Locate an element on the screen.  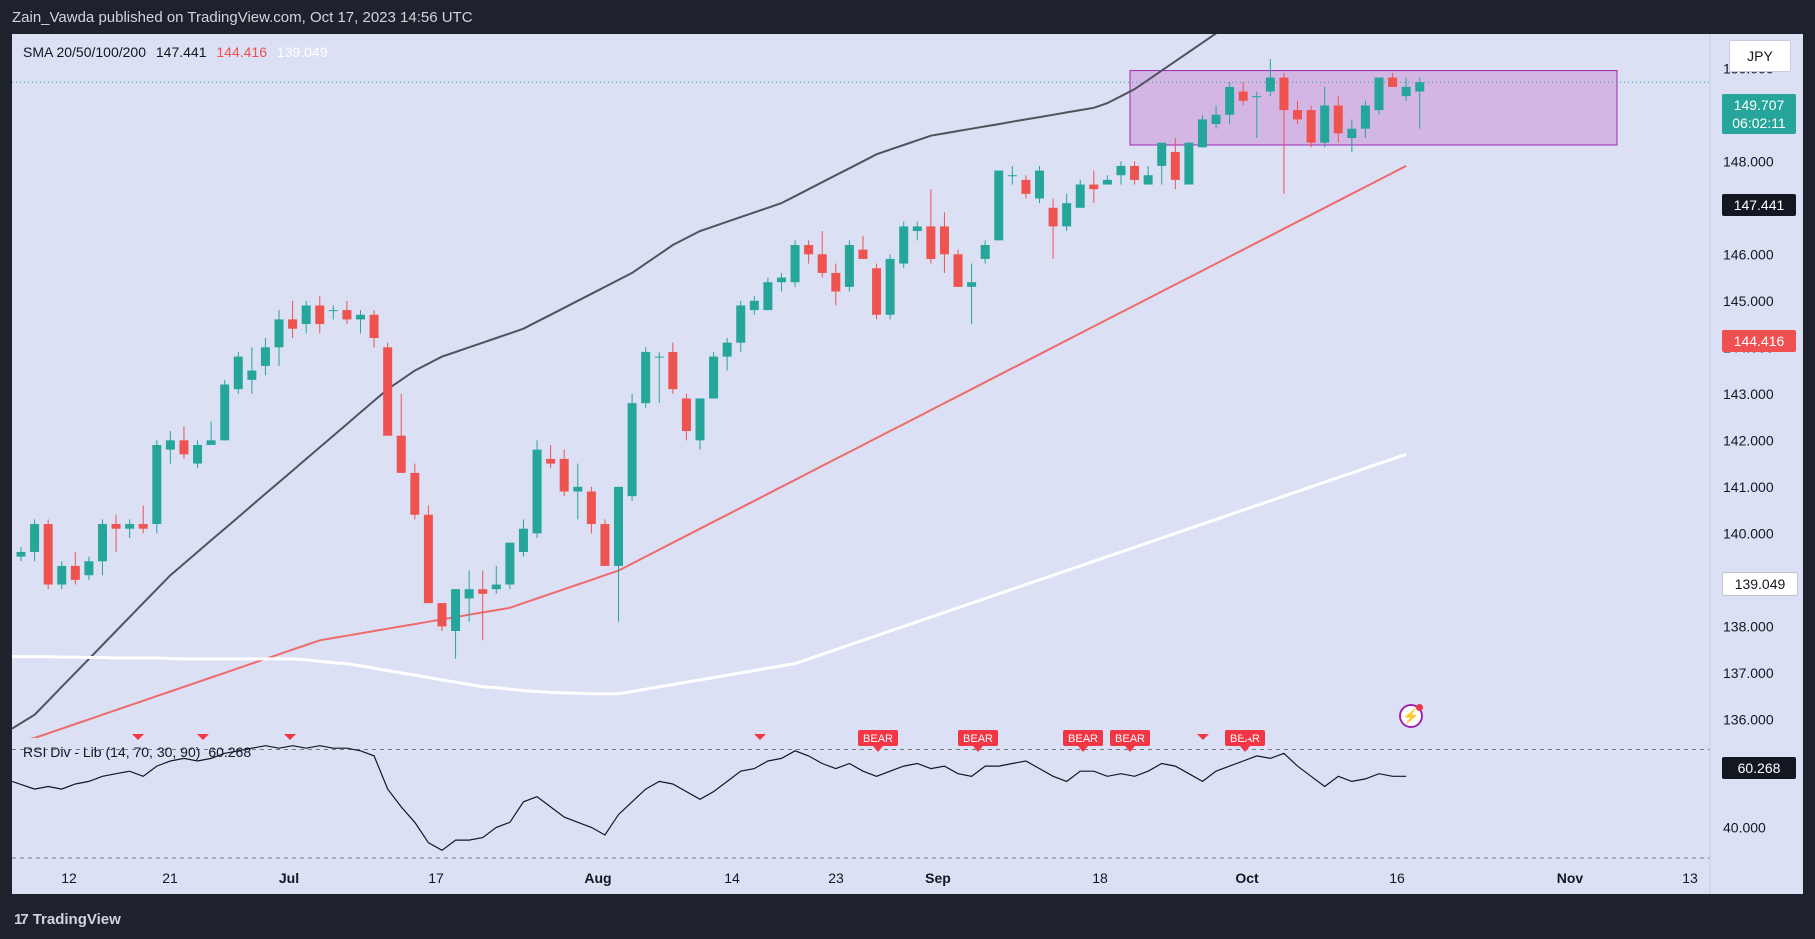
time-axis-tick: 14 is located at coordinates (732, 878).